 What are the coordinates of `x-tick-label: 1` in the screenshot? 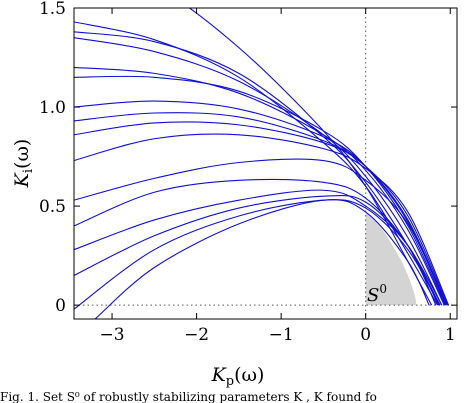 It's located at (450, 335).